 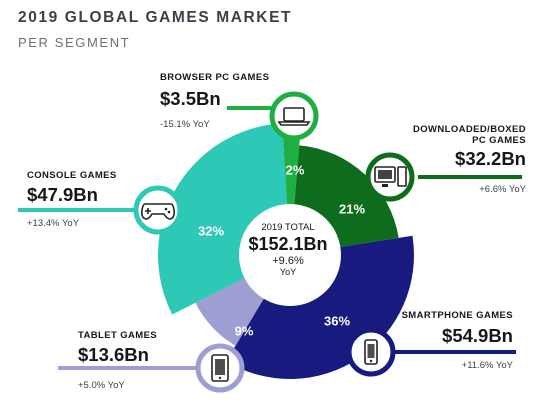 I want to click on segment-value: $54.9Bn, so click(x=477, y=335).